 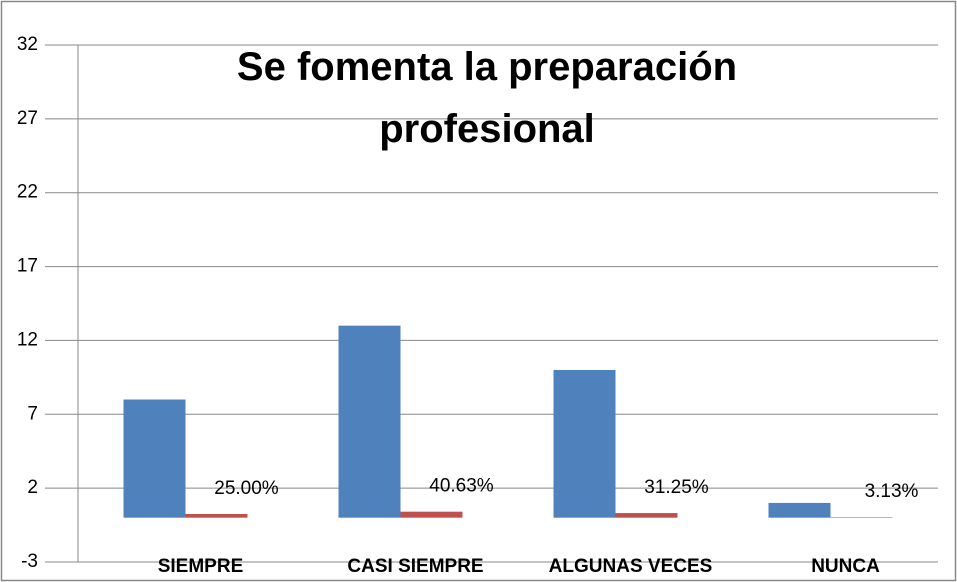 I want to click on y-tick-label: 32, so click(x=27, y=44).